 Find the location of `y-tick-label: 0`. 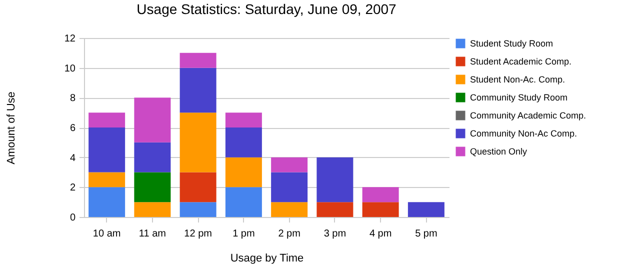

y-tick-label: 0 is located at coordinates (73, 218).